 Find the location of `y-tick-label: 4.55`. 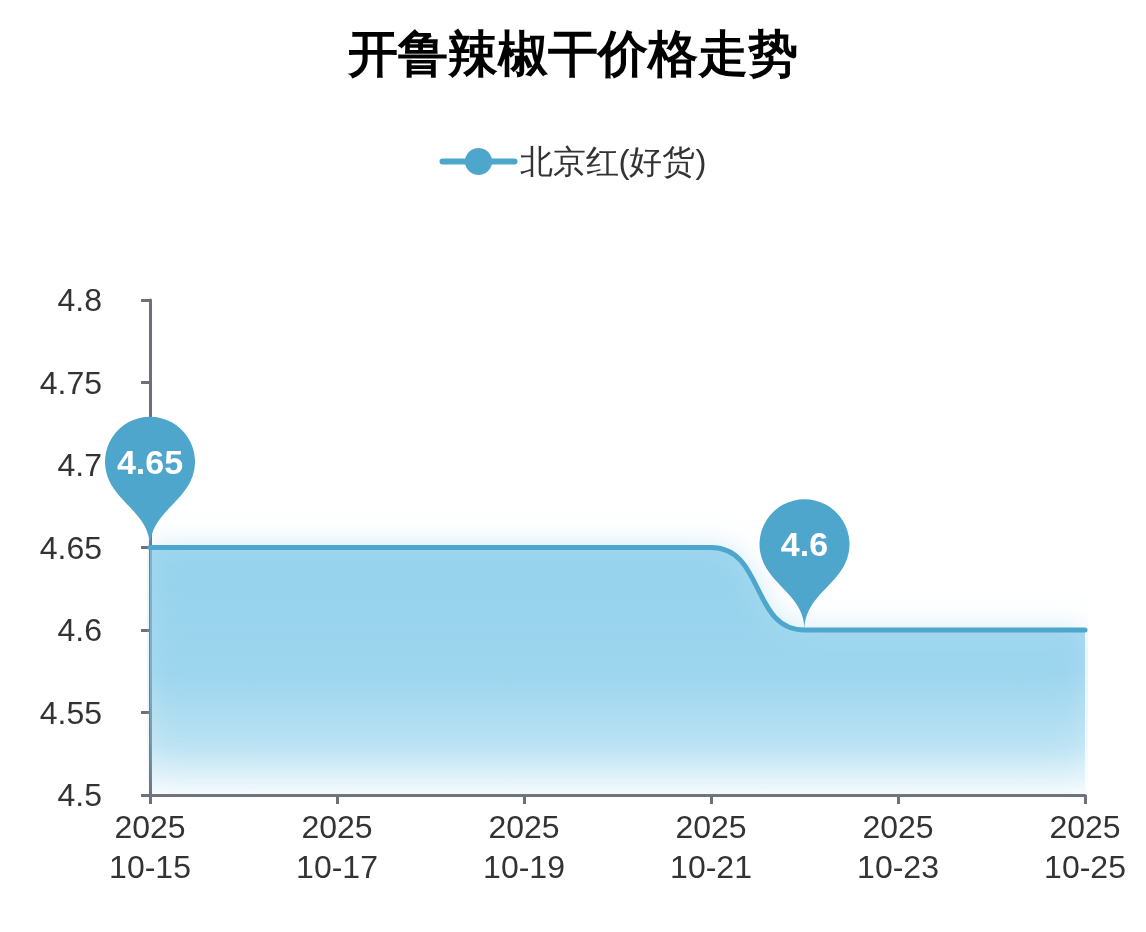

y-tick-label: 4.55 is located at coordinates (70, 712).